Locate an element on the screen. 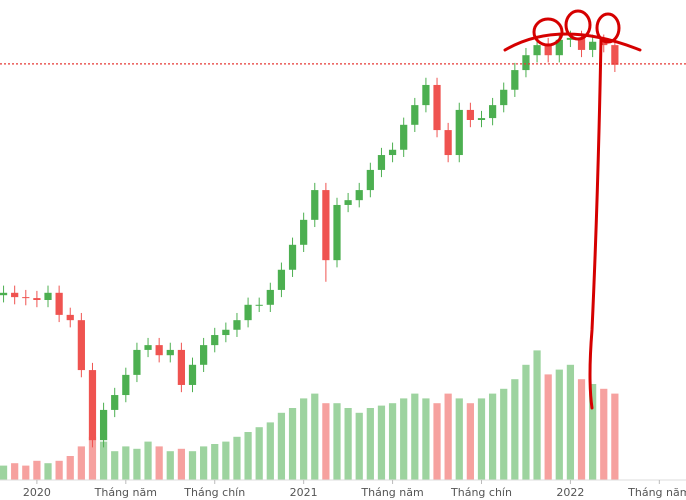  x-tick-label: 2020 is located at coordinates (37, 492).